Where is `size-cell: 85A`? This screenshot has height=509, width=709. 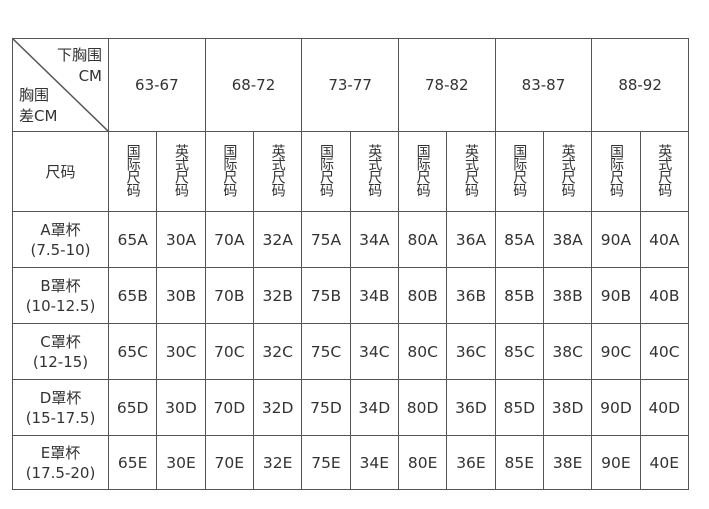 size-cell: 85A is located at coordinates (519, 239).